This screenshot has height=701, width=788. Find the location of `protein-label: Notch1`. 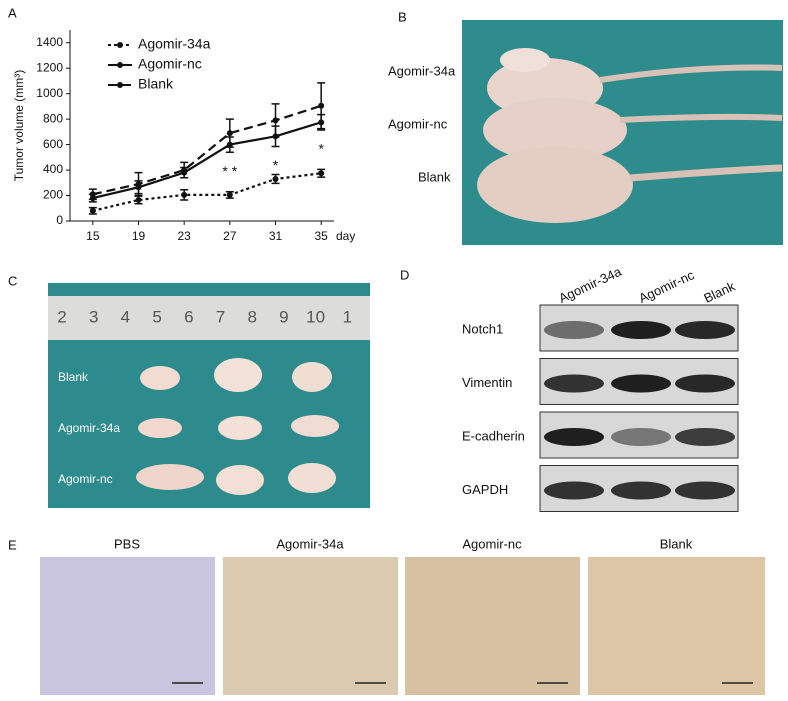

protein-label: Notch1 is located at coordinates (482, 328).